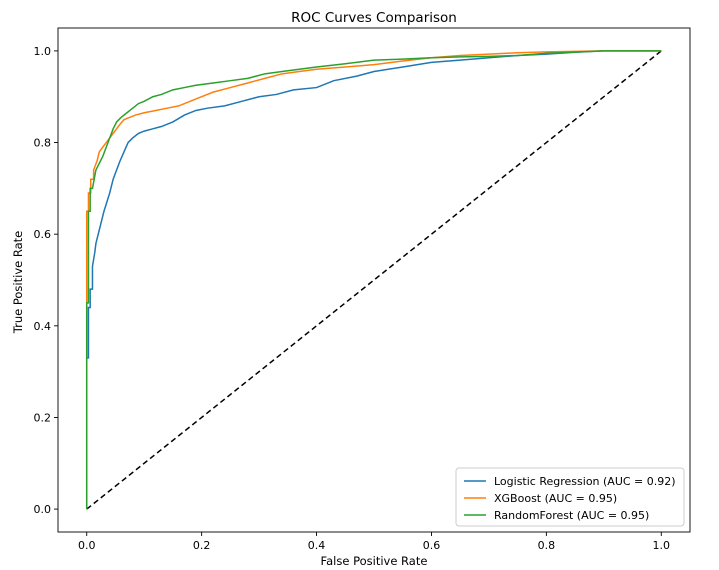 The image size is (719, 570). What do you see at coordinates (374, 561) in the screenshot?
I see `x-axis-title: False Positive Rate` at bounding box center [374, 561].